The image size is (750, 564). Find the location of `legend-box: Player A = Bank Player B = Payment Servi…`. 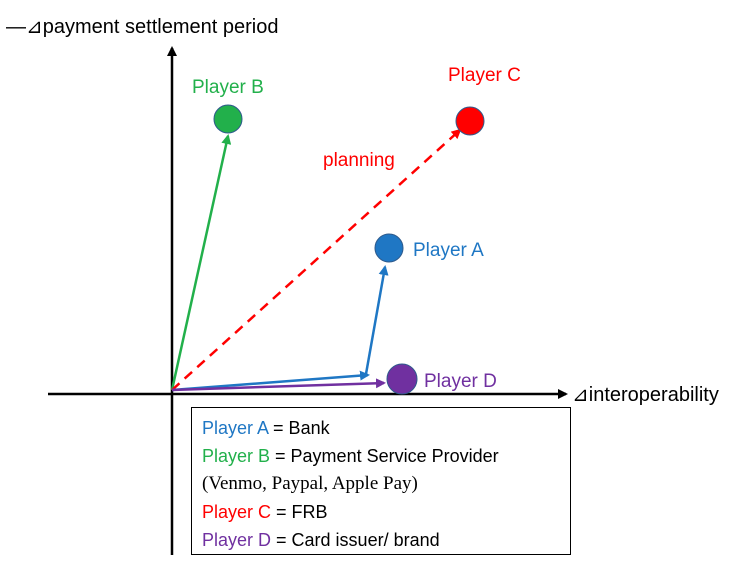

legend-box: Player A = Bank Player B = Payment Servi… is located at coordinates (381, 481).